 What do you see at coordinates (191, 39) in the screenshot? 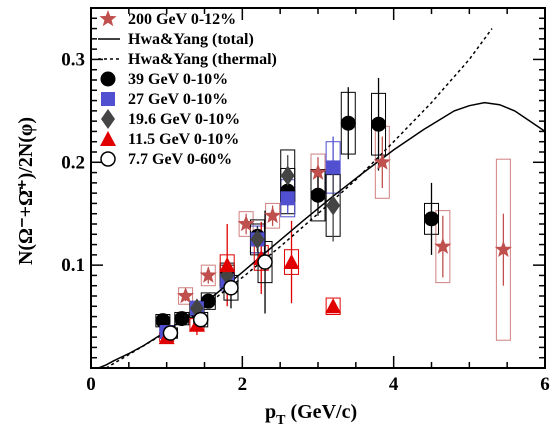
I see `legend-label: Hwa&Yang (total)` at bounding box center [191, 39].